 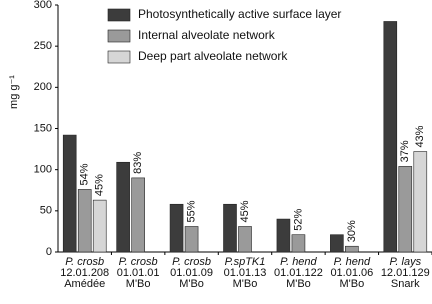 I want to click on percent-label: 54%, so click(x=85, y=174).